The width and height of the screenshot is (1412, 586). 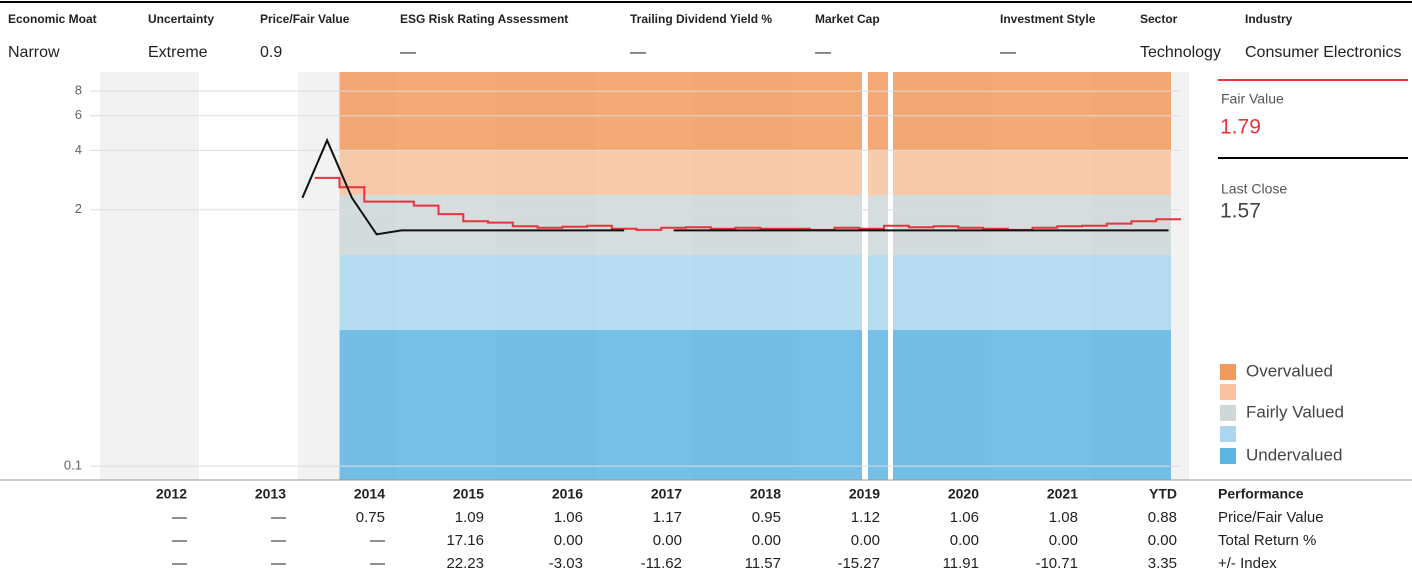 I want to click on header-value: Consumer Electronics, so click(x=1323, y=52).